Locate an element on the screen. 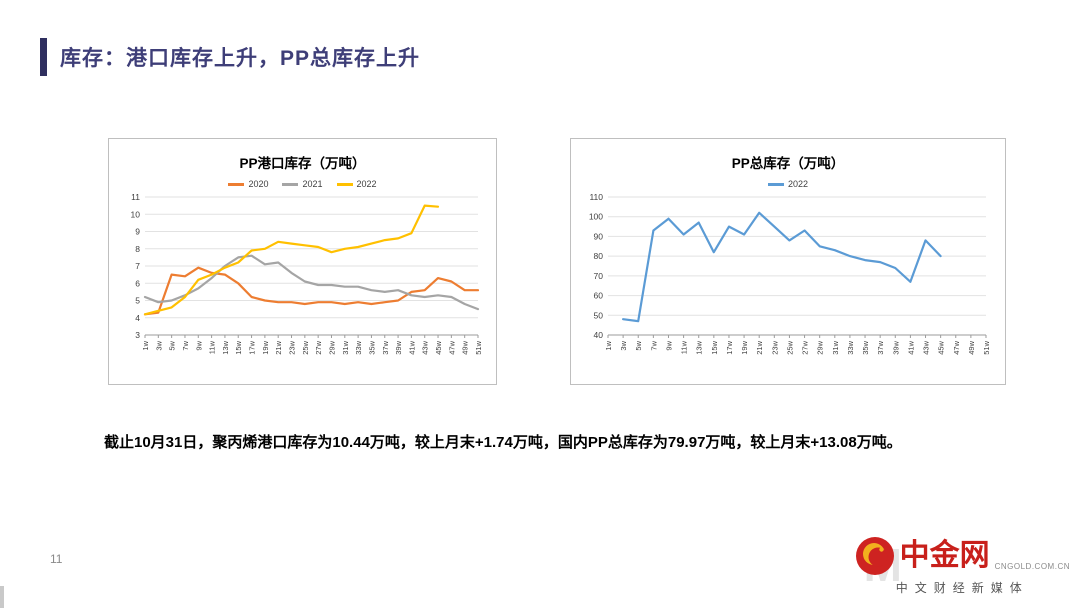 This screenshot has width=1080, height=608. chart-legend-right: 2022 is located at coordinates (788, 184).